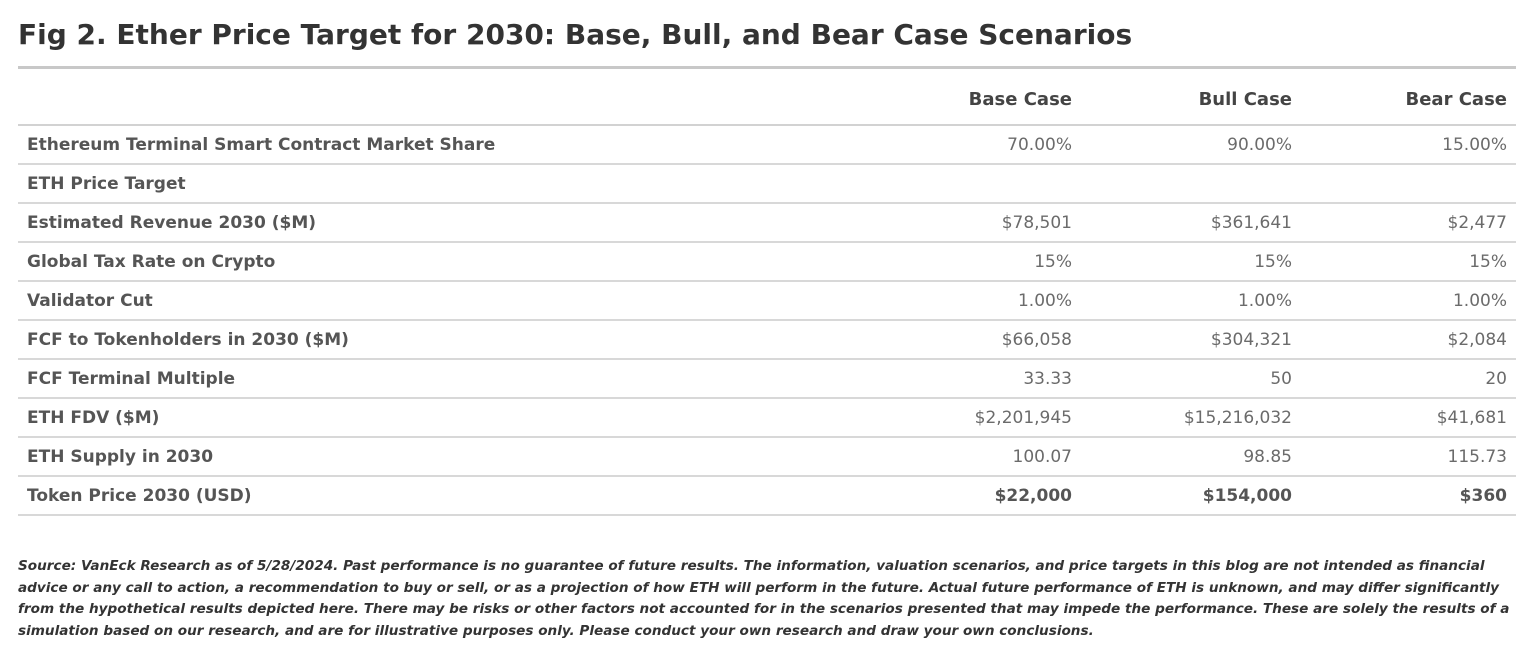  What do you see at coordinates (969, 457) in the screenshot?
I see `cell-base-case: 100.07` at bounding box center [969, 457].